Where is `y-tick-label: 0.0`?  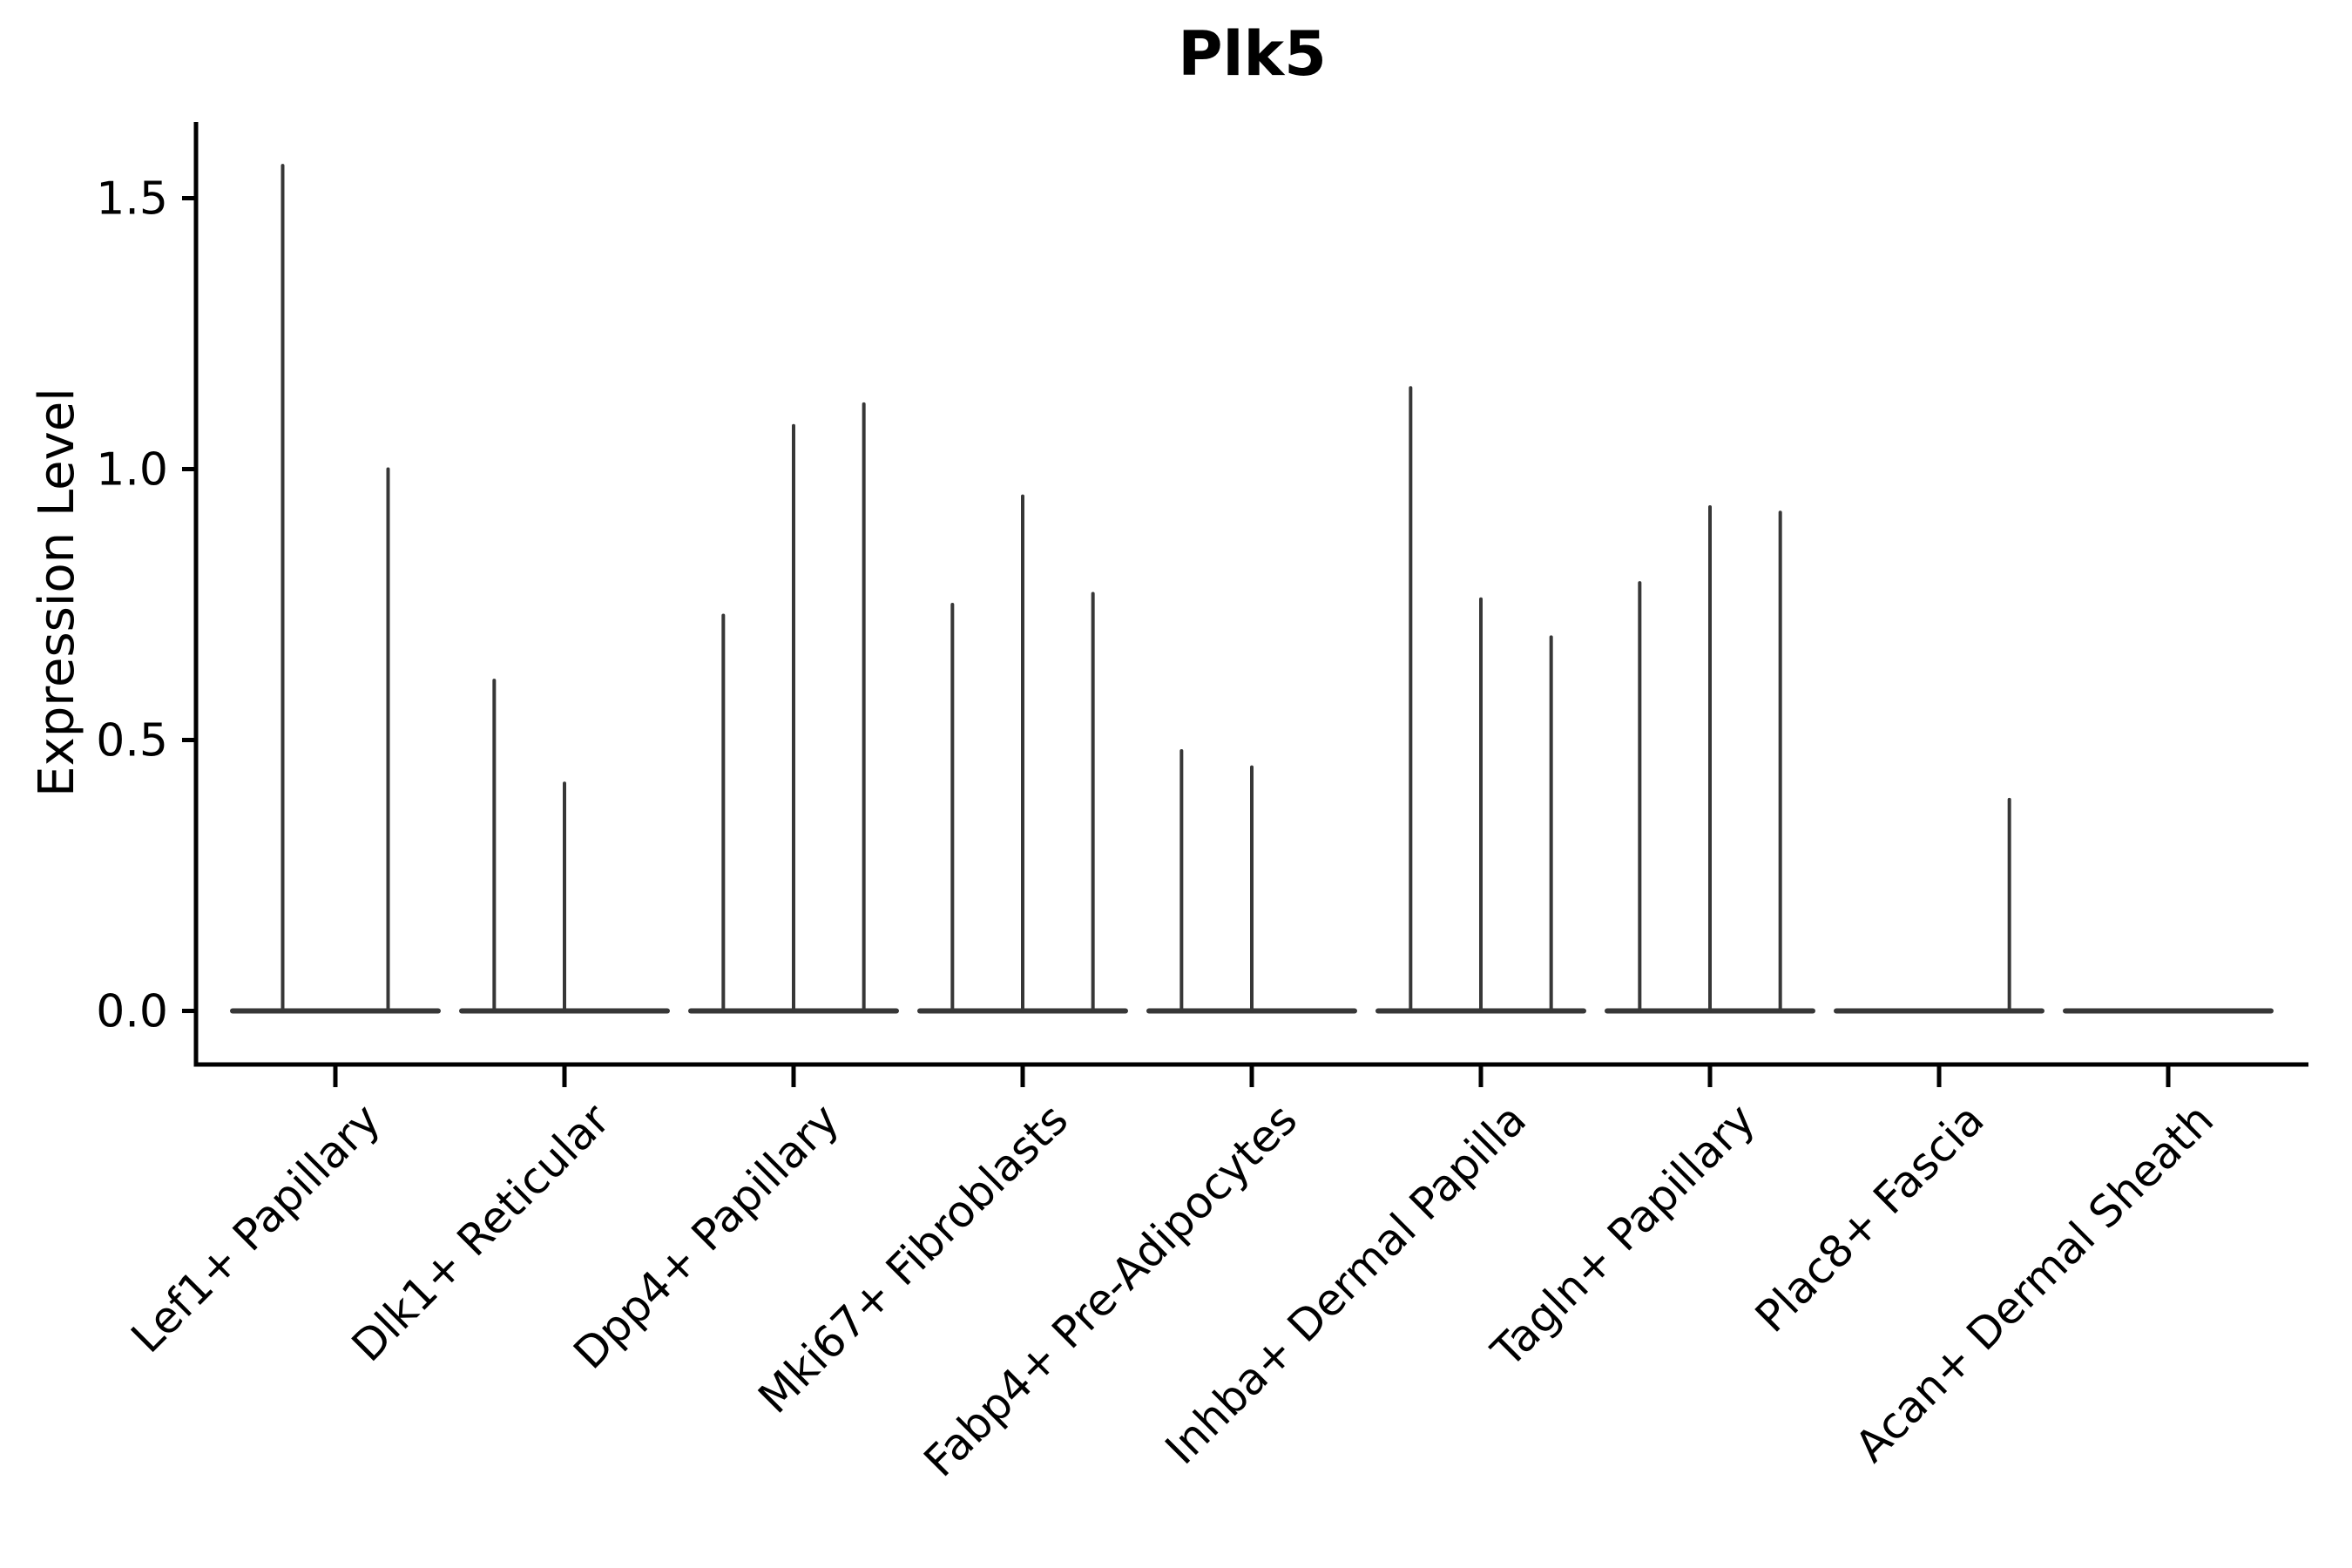 y-tick-label: 0.0 is located at coordinates (132, 1012).